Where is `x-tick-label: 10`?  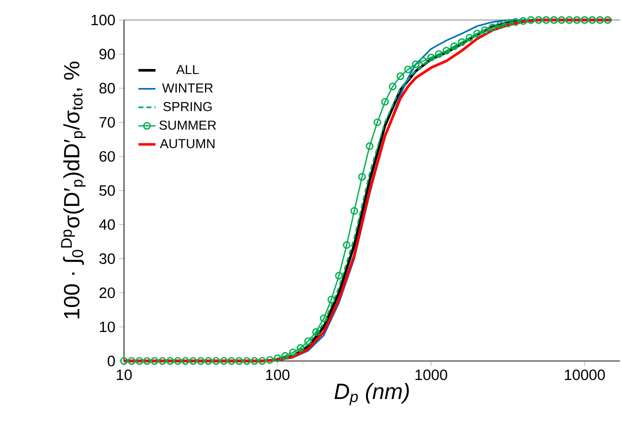 x-tick-label: 10 is located at coordinates (124, 375).